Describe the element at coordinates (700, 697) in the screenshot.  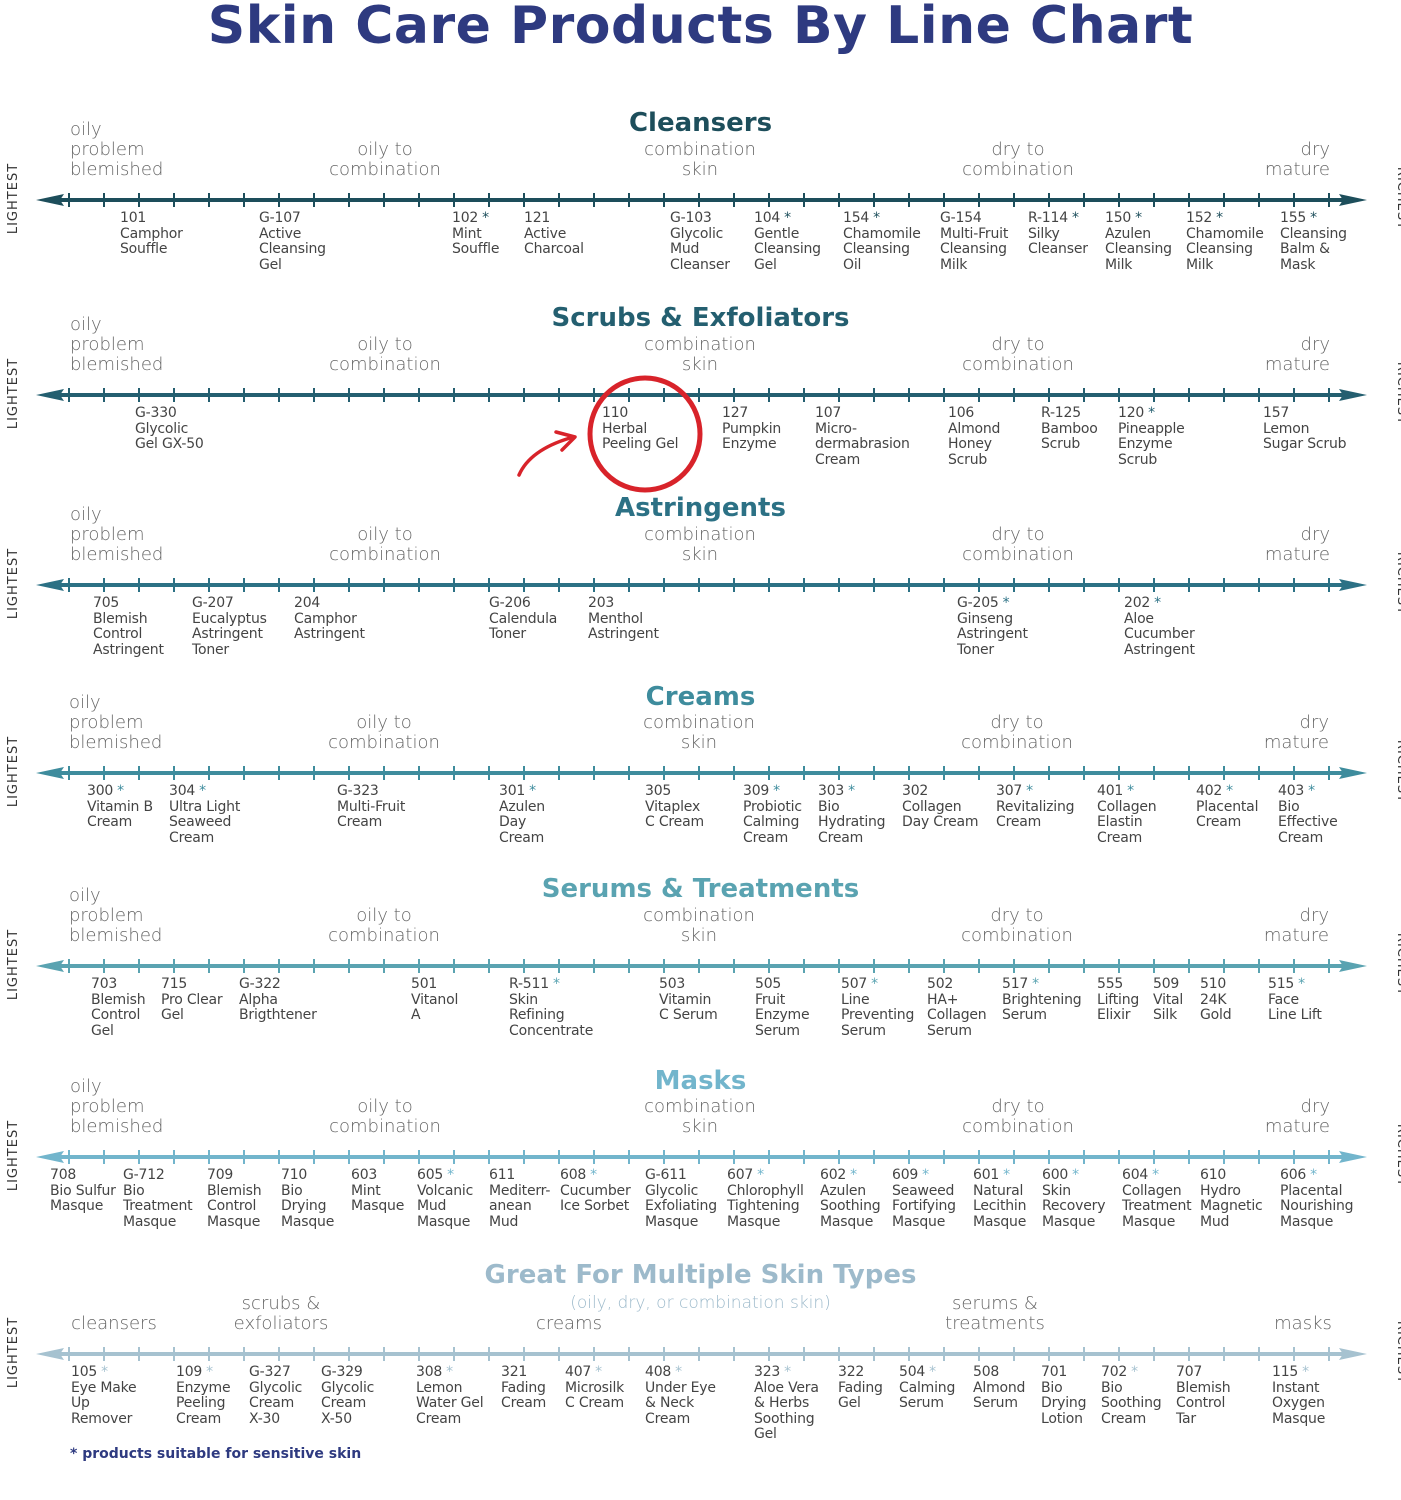
I see `section-title: Creams` at that location.